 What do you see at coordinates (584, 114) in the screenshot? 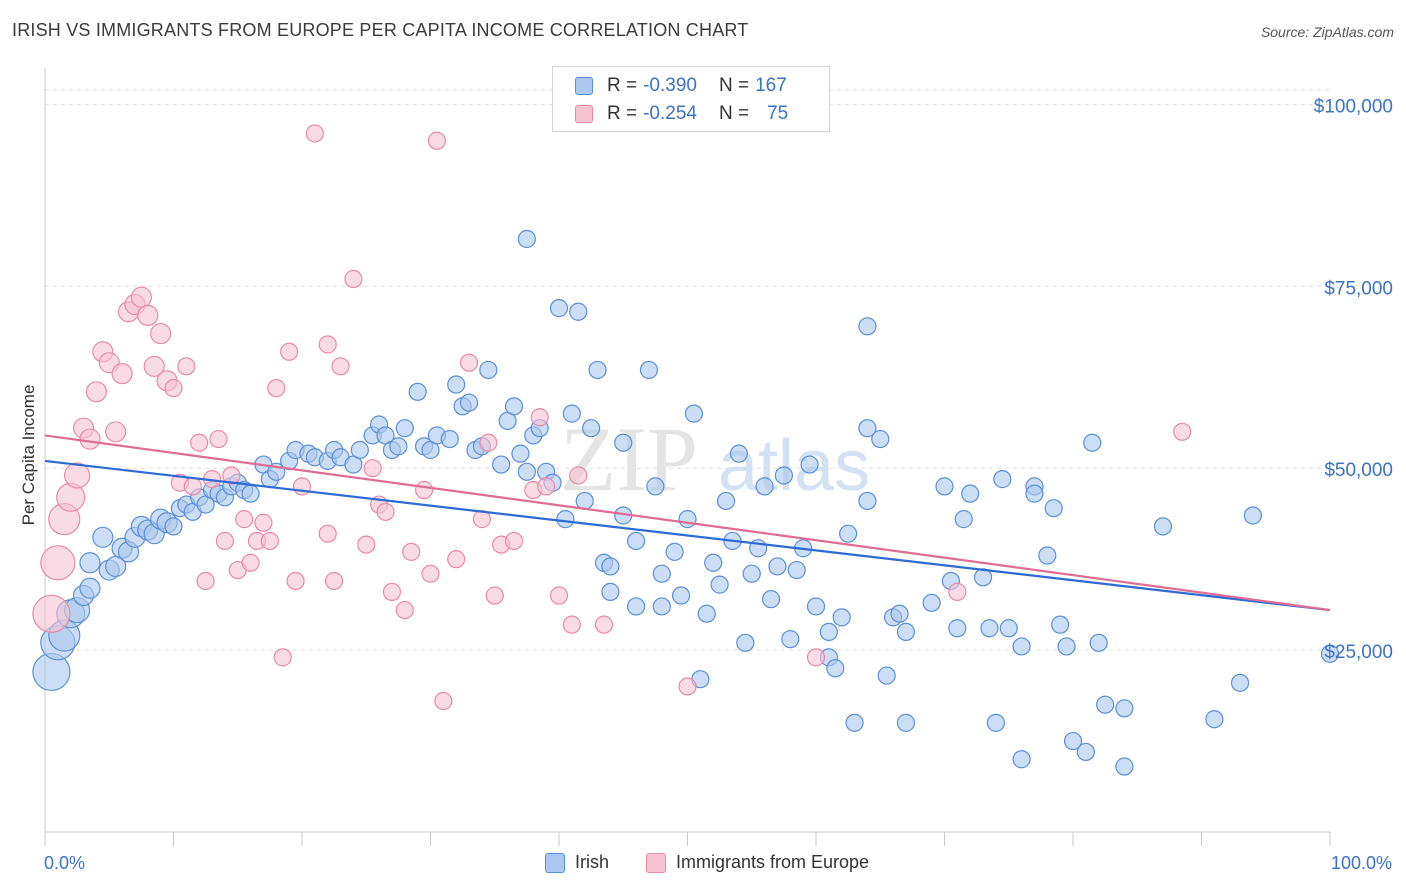
I see `legend-swatch-europe` at bounding box center [584, 114].